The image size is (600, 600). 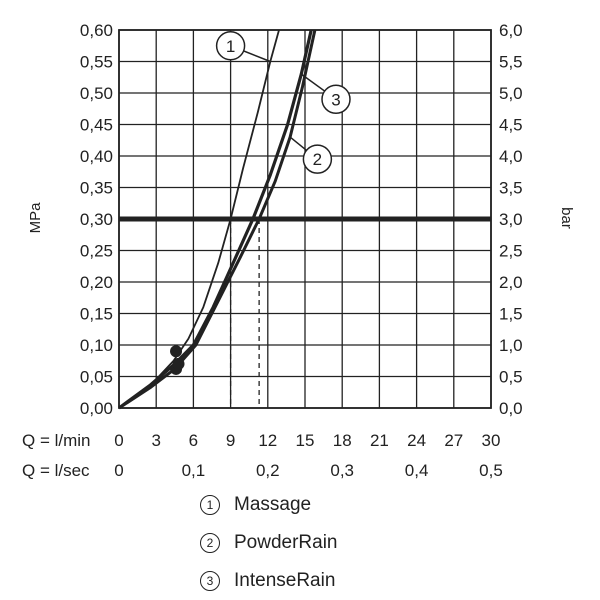 I want to click on x-tick-lsec: 0,1, so click(x=194, y=470).